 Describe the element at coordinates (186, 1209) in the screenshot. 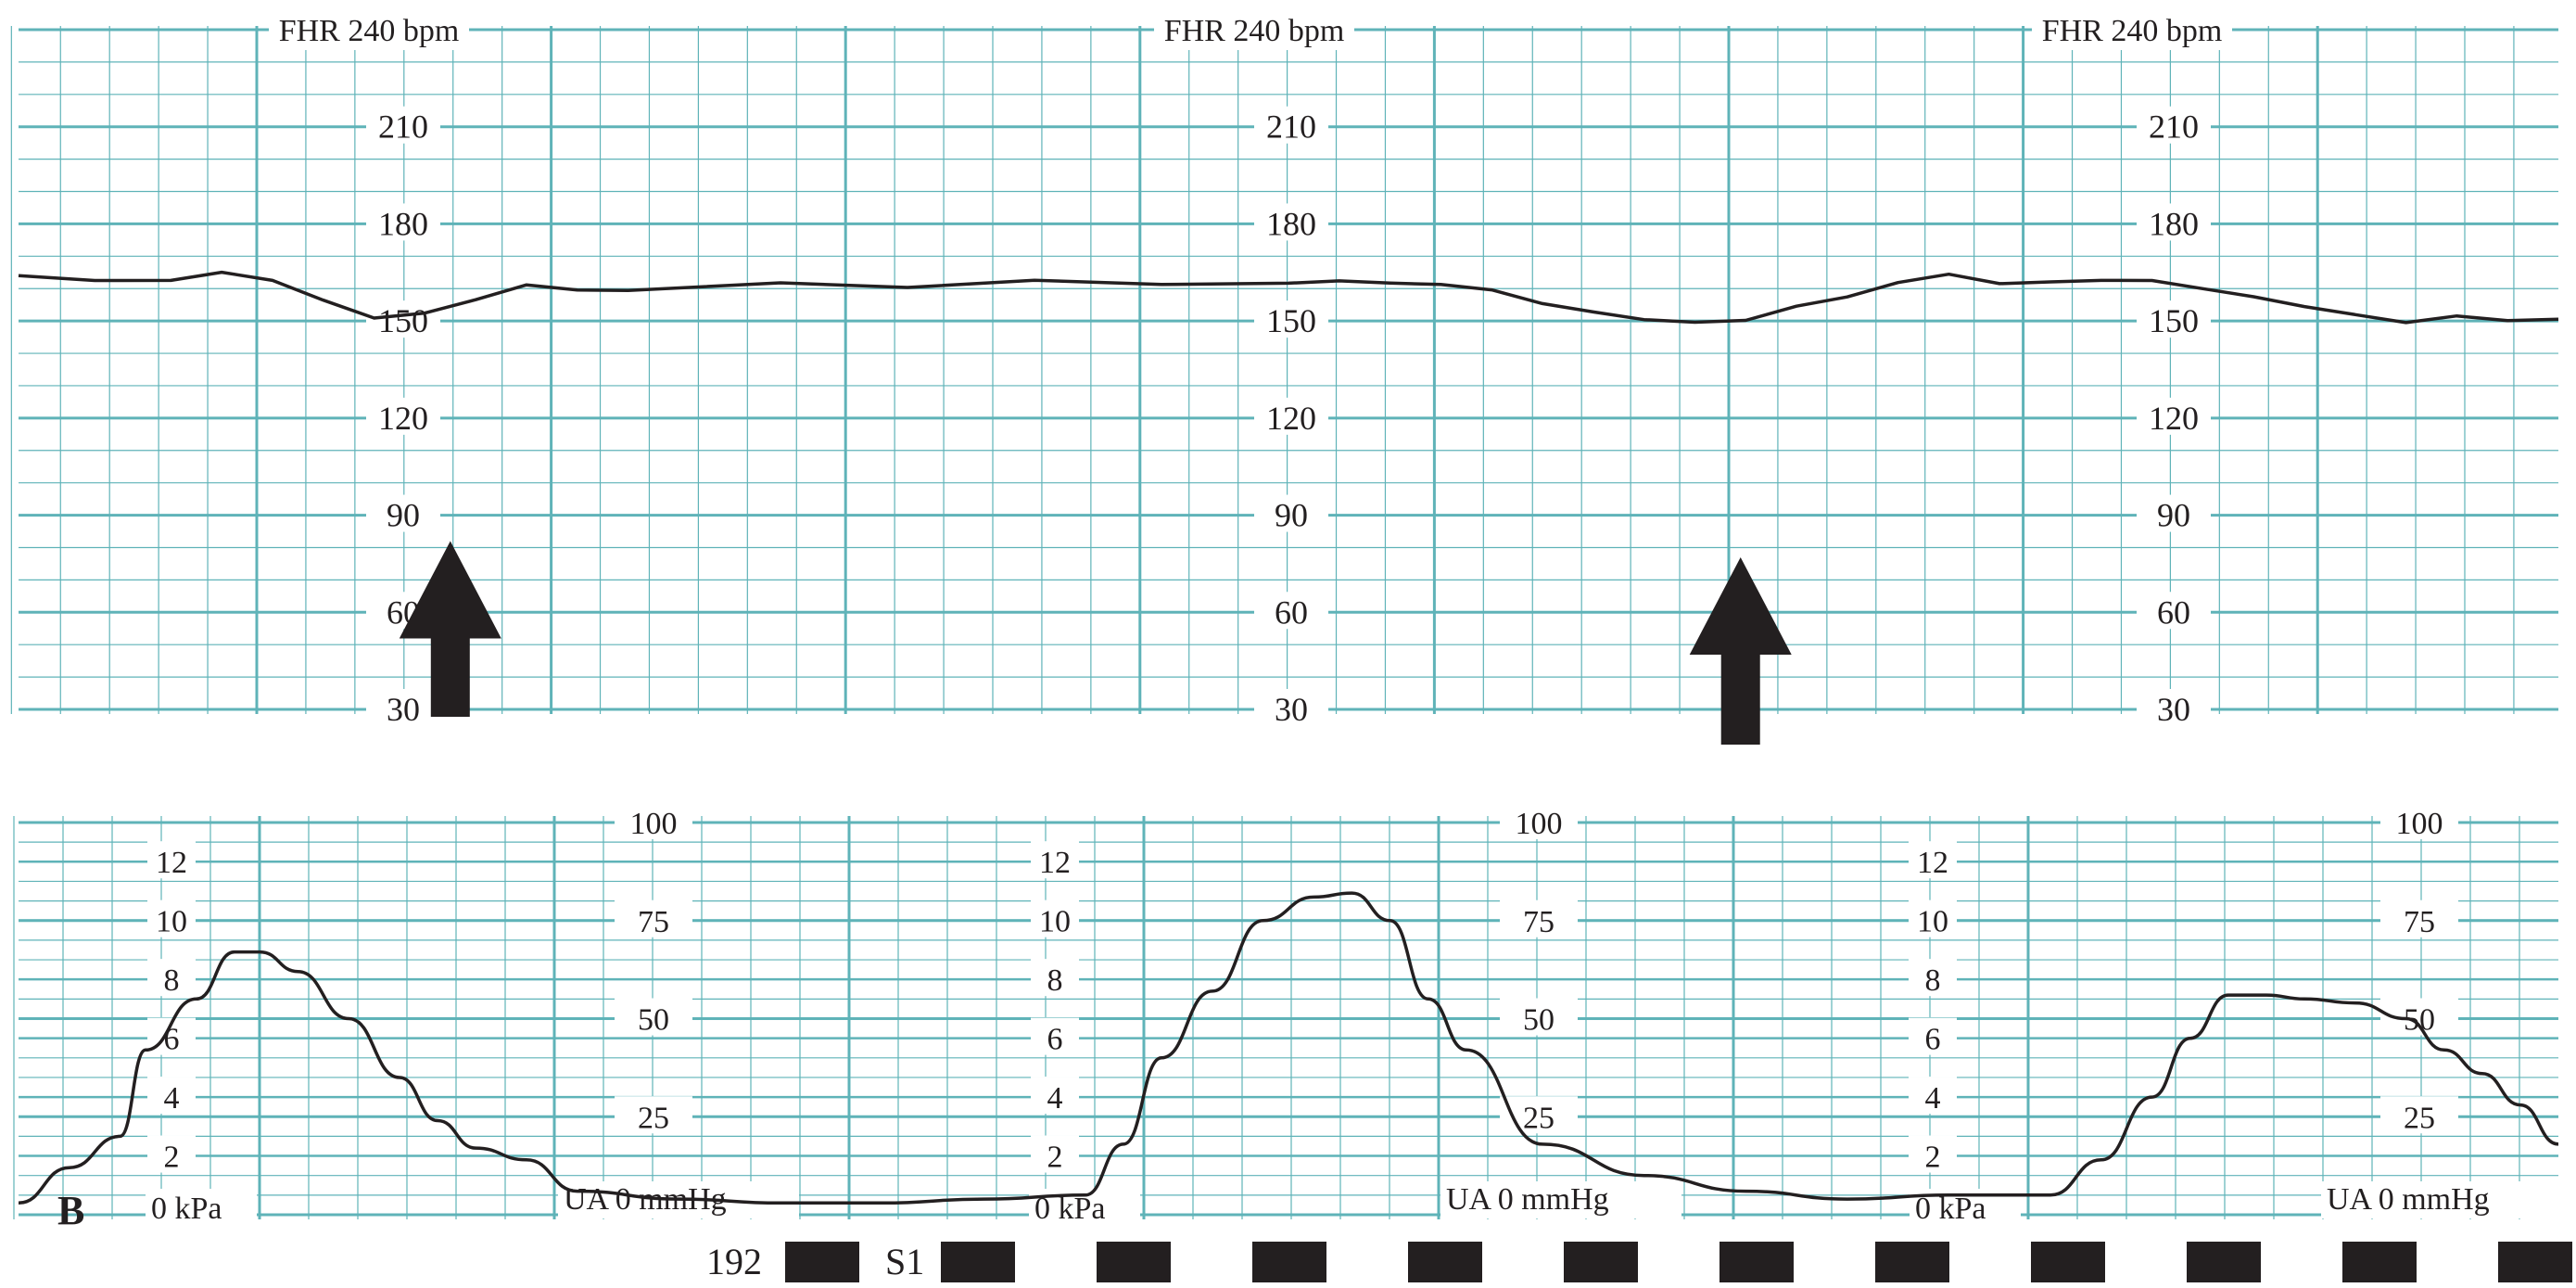

I see `ua-kpa-zero-label: 0 kPa` at that location.